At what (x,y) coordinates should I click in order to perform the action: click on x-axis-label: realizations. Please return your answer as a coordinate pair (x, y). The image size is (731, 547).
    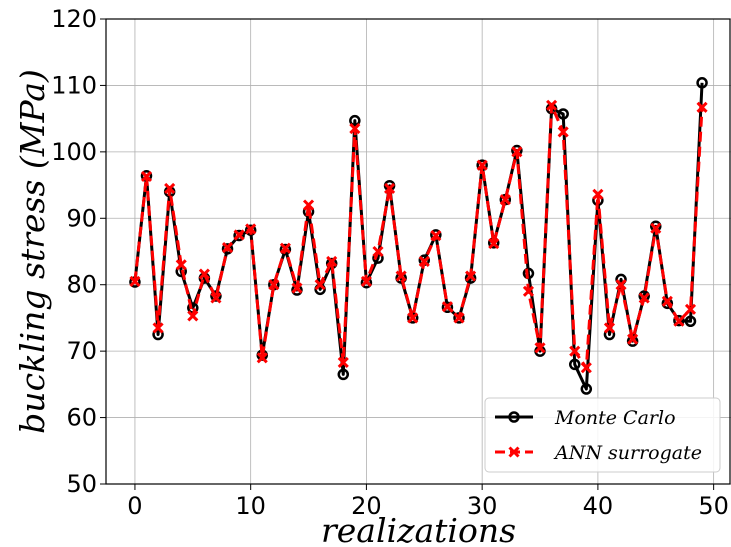
    Looking at the image, I should click on (418, 529).